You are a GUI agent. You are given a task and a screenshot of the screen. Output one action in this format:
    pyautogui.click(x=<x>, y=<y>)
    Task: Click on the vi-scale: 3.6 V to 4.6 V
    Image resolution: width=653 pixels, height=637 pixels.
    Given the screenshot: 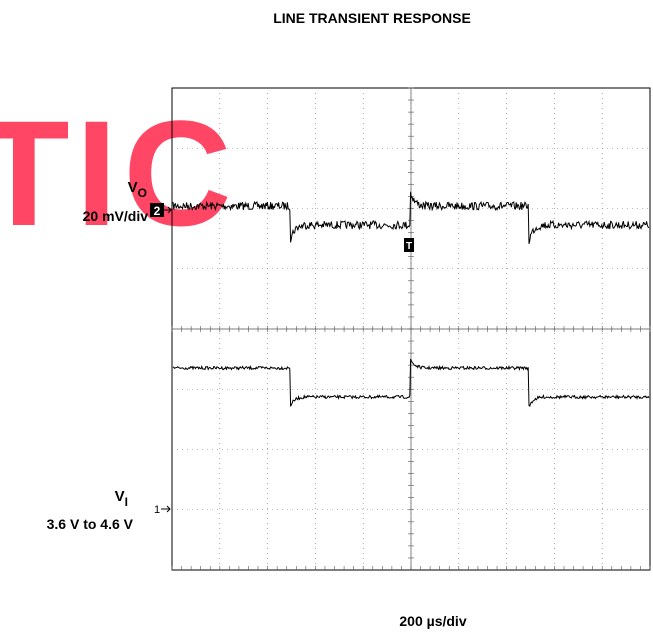 What is the action you would take?
    pyautogui.click(x=90, y=524)
    